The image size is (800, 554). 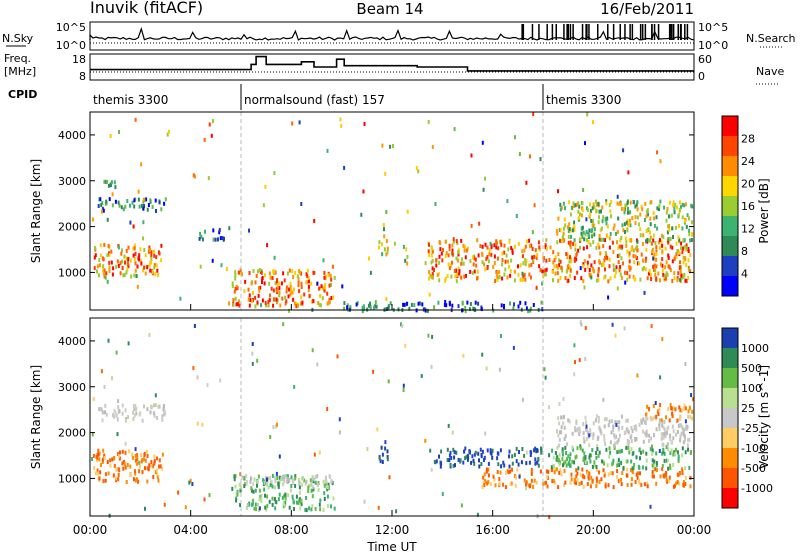 I want to click on station-title: Inuvik (fitACF), so click(x=146, y=8).